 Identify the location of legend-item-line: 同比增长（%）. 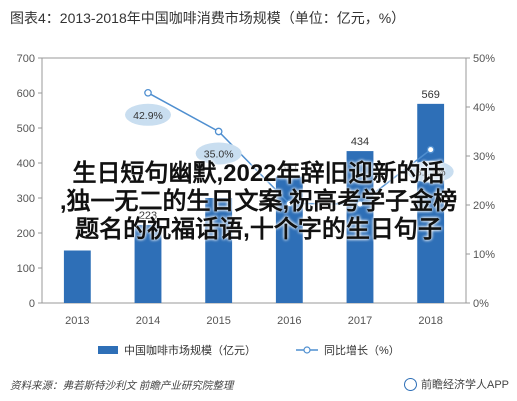
(348, 350).